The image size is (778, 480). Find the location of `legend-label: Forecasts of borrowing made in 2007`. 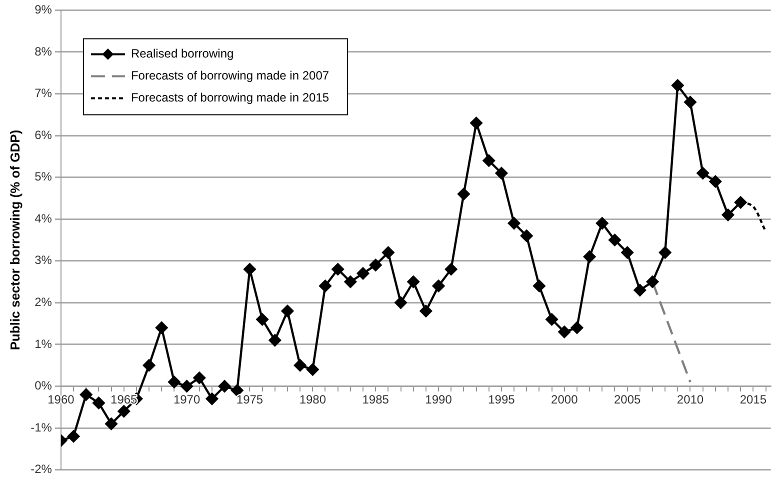

legend-label: Forecasts of borrowing made in 2007 is located at coordinates (230, 75).